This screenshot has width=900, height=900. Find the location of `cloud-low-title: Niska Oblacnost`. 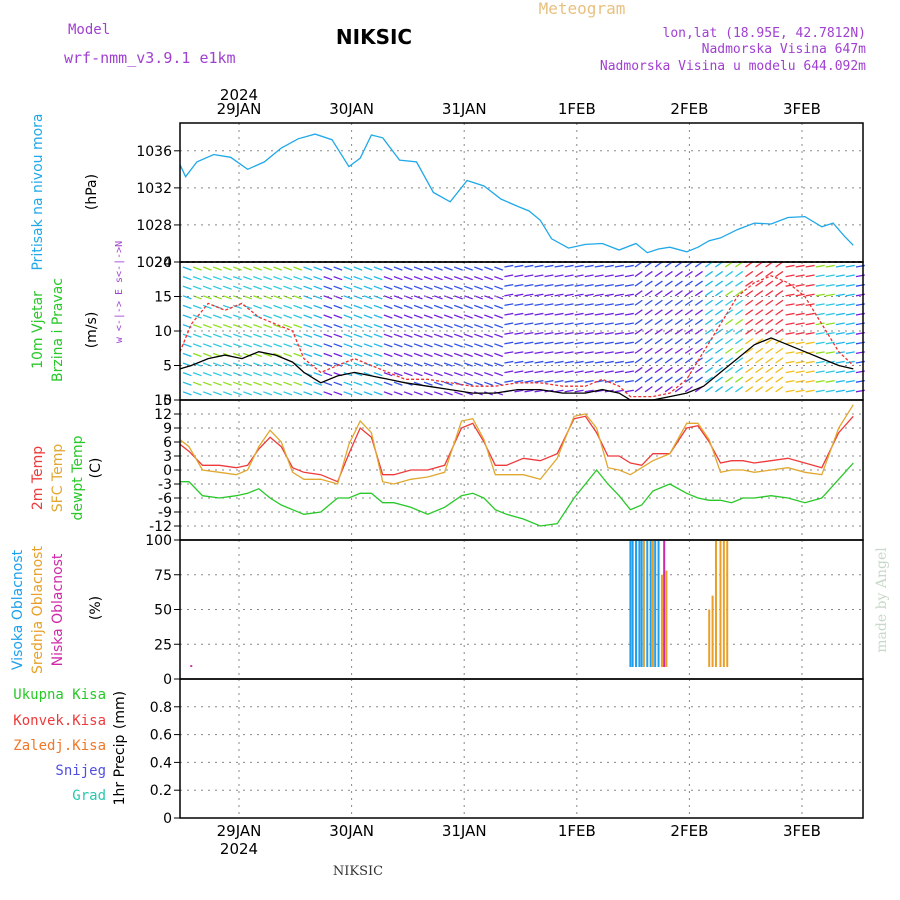

cloud-low-title: Niska Oblacnost is located at coordinates (58, 609).